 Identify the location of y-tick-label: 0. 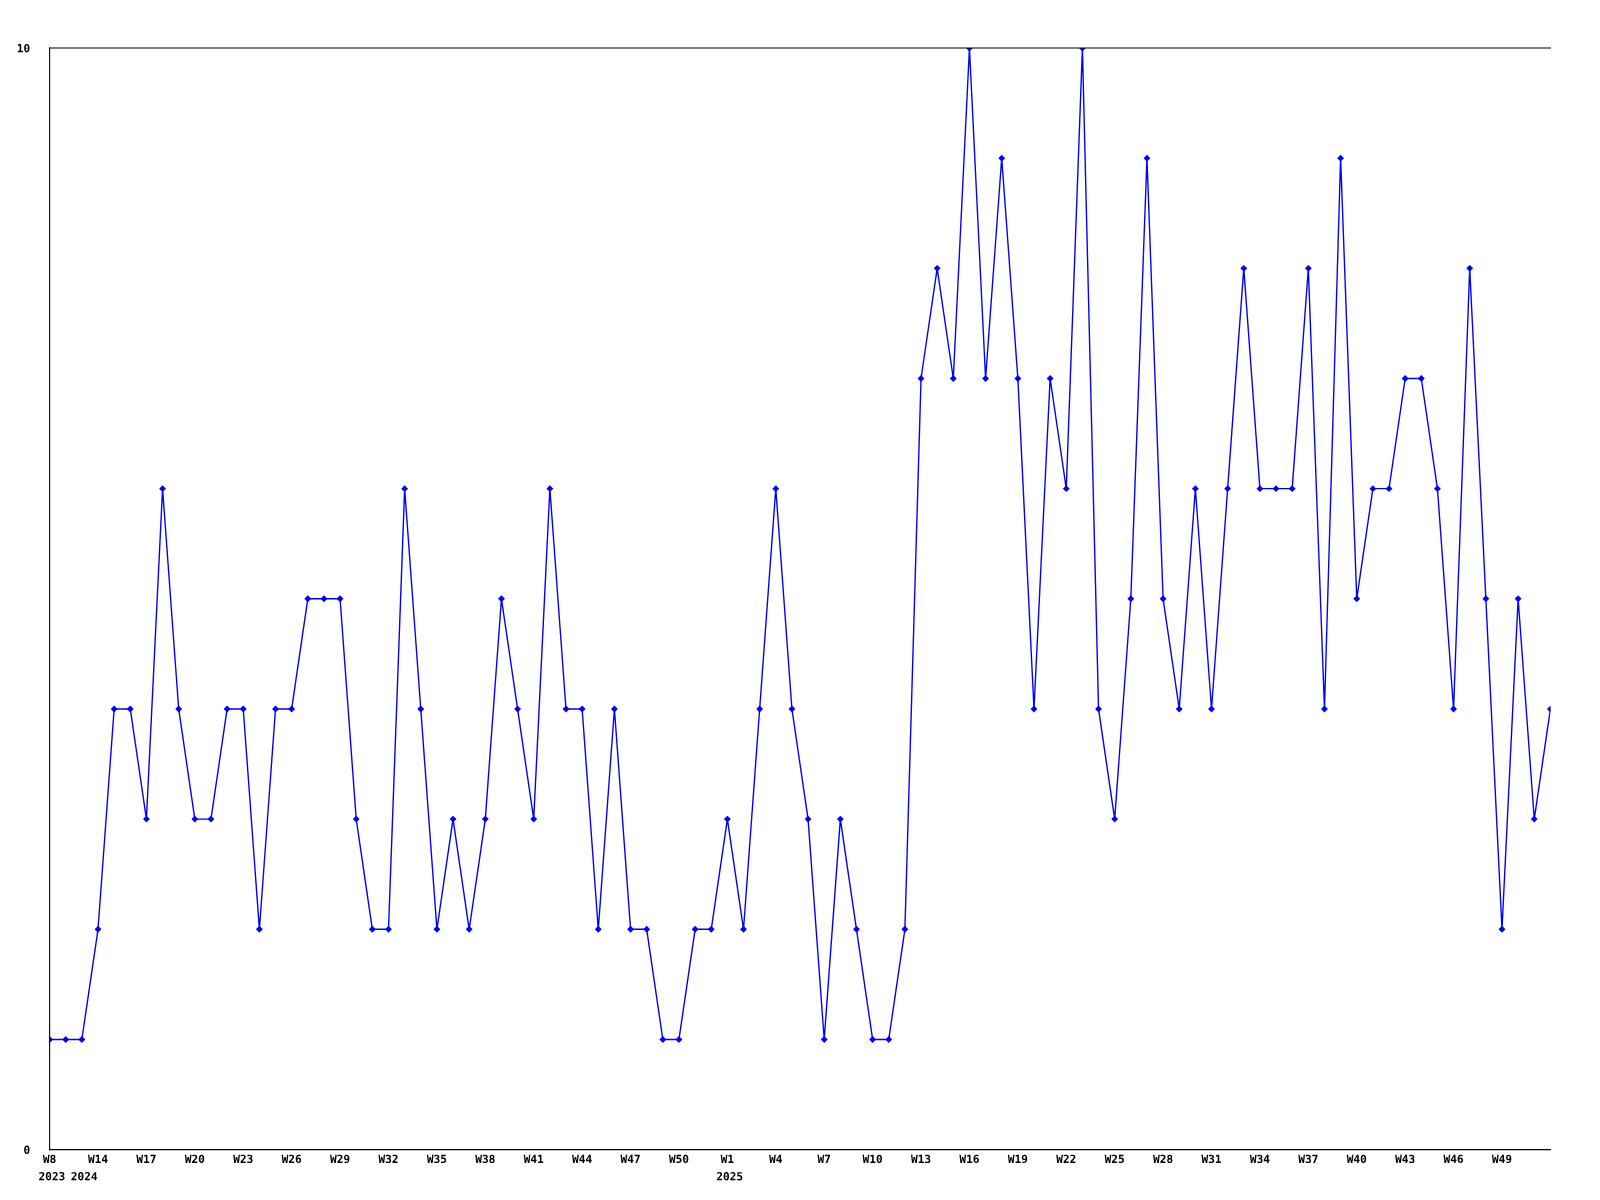
(27, 1149).